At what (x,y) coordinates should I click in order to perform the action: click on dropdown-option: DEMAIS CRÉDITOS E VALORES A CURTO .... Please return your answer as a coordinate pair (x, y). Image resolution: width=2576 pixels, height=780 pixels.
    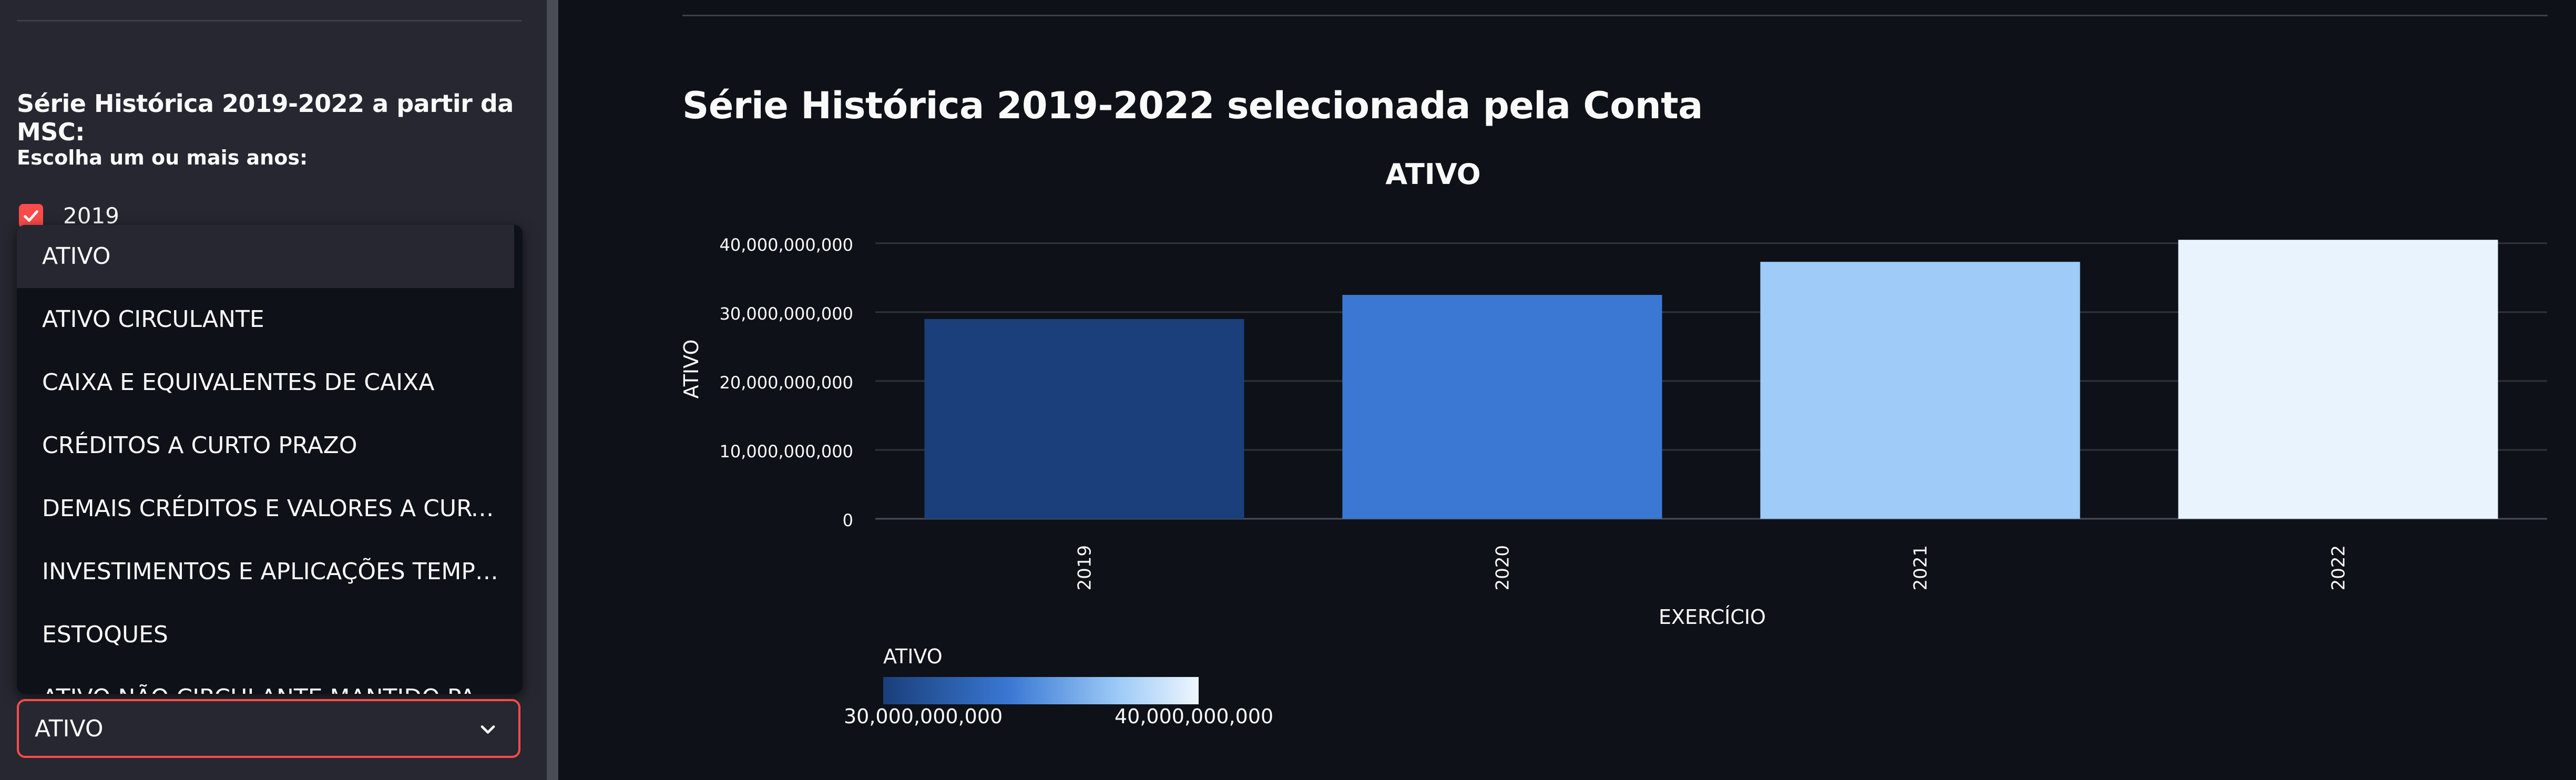
    Looking at the image, I should click on (282, 508).